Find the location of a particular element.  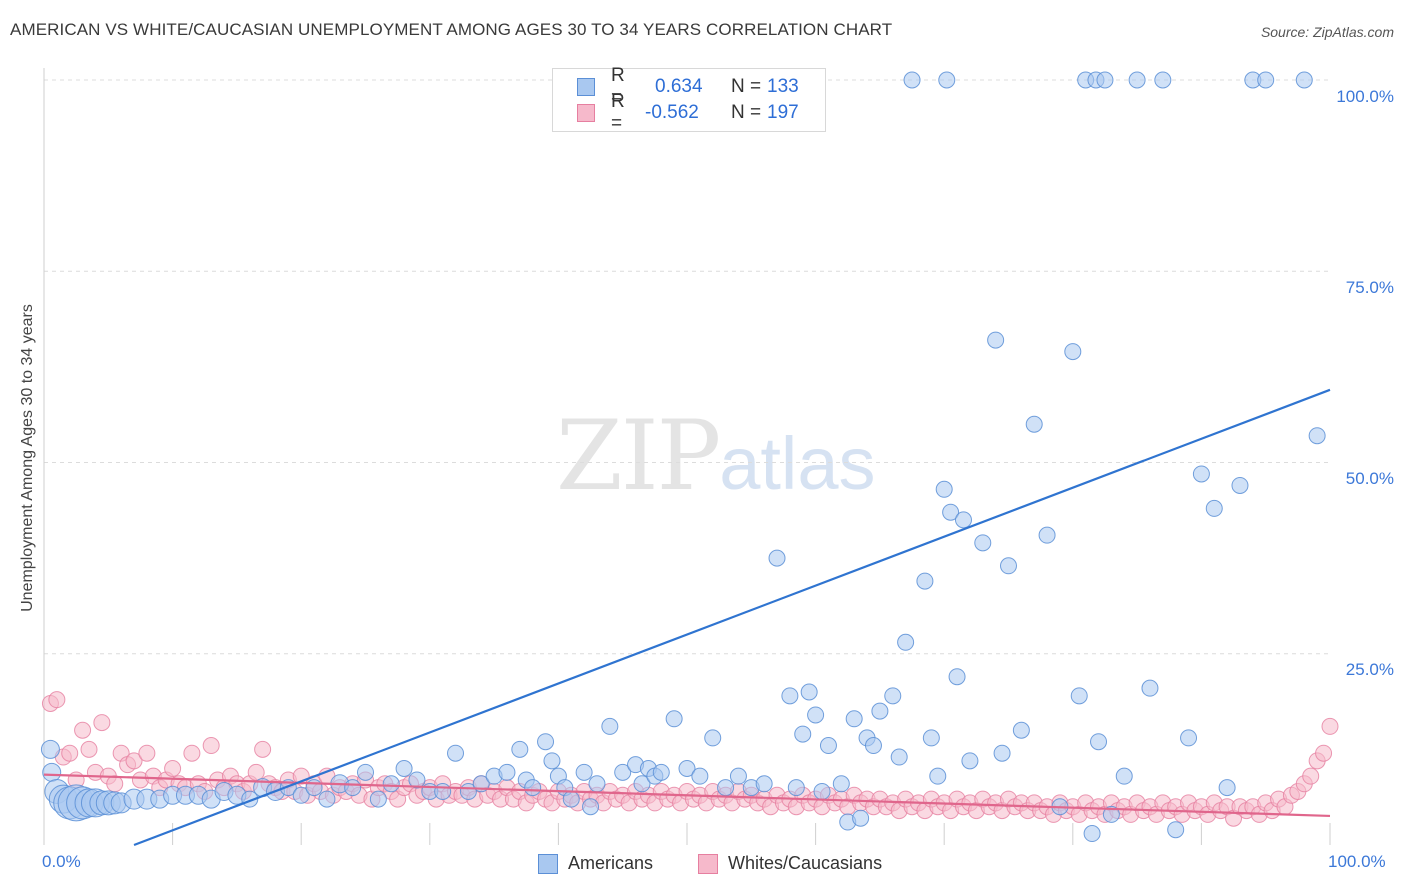

whites-trend-line is located at coordinates (687, 795).